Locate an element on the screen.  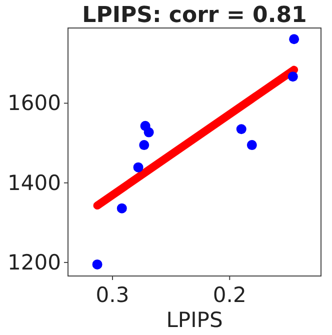
y-tick-label: 1400 is located at coordinates (34, 182).